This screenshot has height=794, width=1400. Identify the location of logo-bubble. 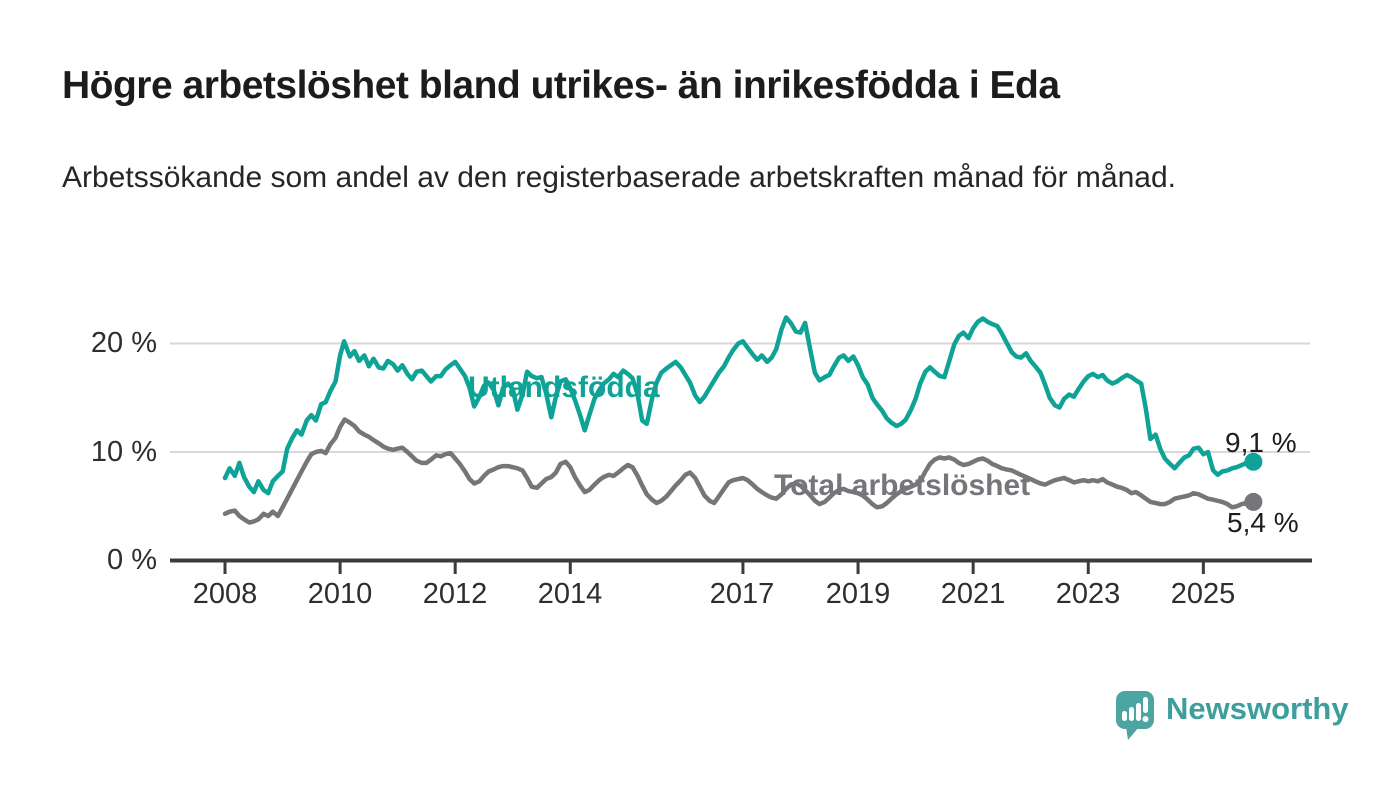
(1135, 710).